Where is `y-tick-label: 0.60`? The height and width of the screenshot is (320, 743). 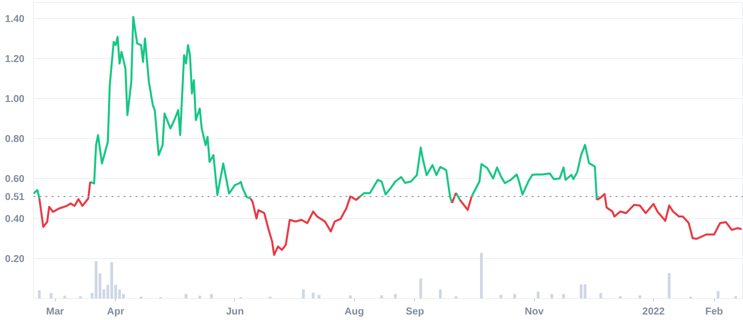
y-tick-label: 0.60 is located at coordinates (15, 179).